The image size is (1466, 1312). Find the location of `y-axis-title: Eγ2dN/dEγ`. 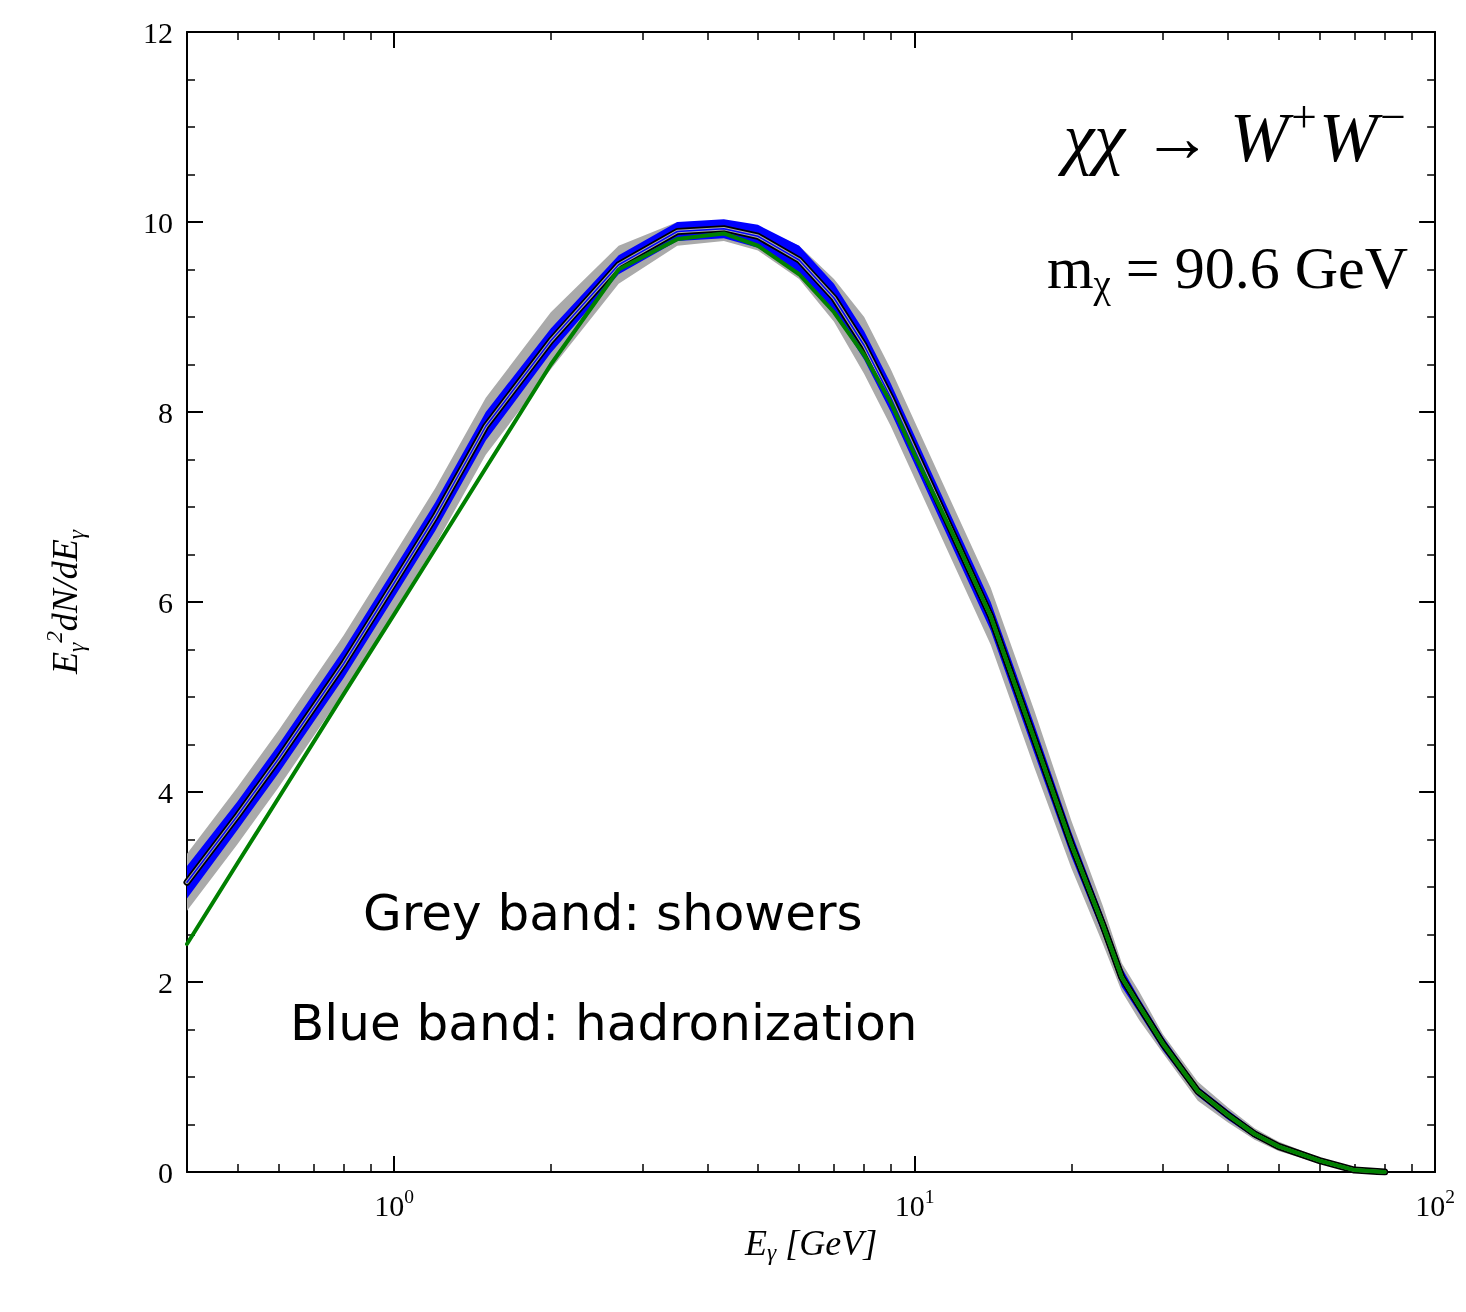

y-axis-title: Eγ2dN/dEγ is located at coordinates (64, 602).